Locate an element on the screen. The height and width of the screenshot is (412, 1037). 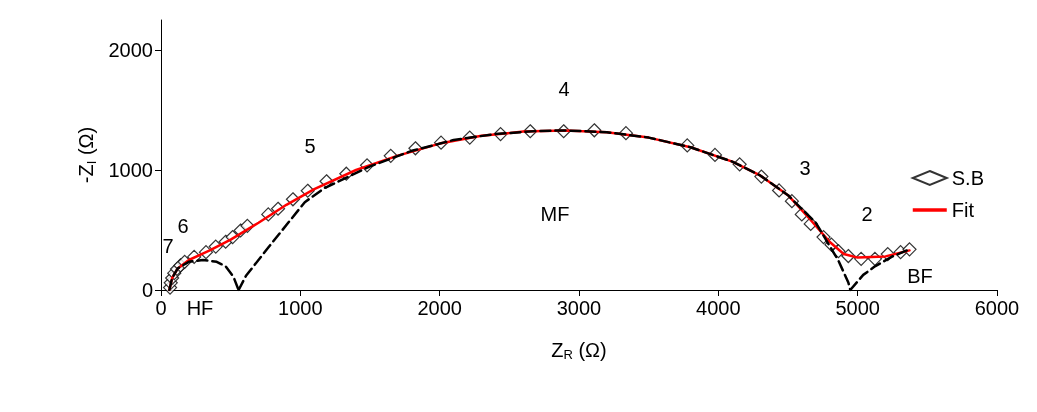
annotation: 7 is located at coordinates (168, 246).